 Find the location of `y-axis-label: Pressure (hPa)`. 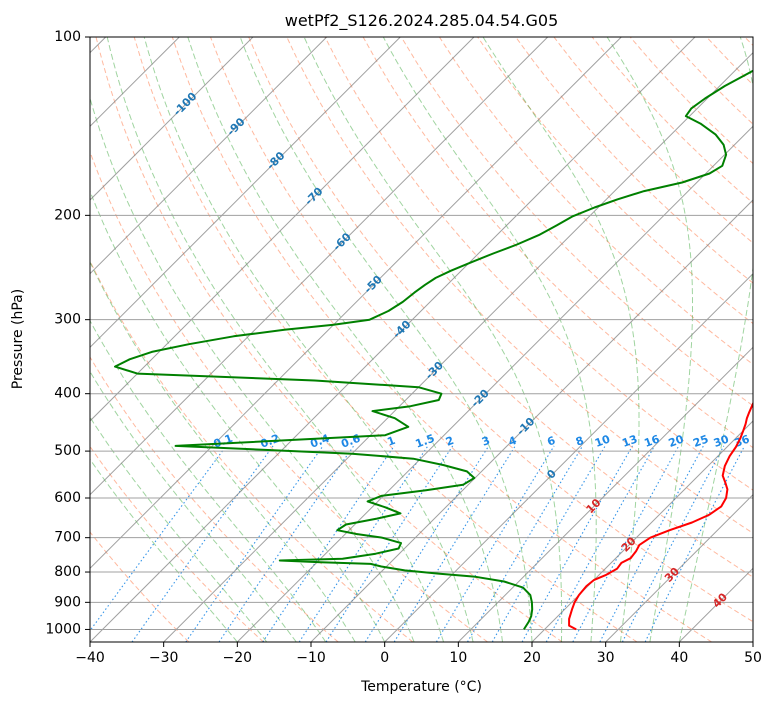

y-axis-label: Pressure (hPa) is located at coordinates (18, 339).